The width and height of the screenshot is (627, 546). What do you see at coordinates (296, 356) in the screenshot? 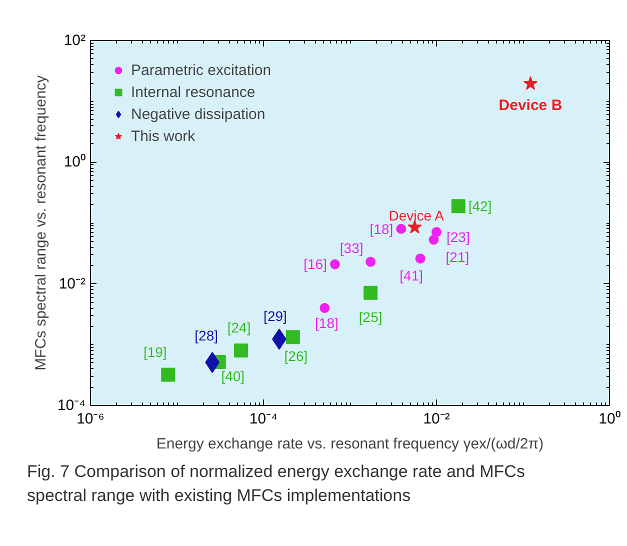
I see `annotation: [26]` at bounding box center [296, 356].